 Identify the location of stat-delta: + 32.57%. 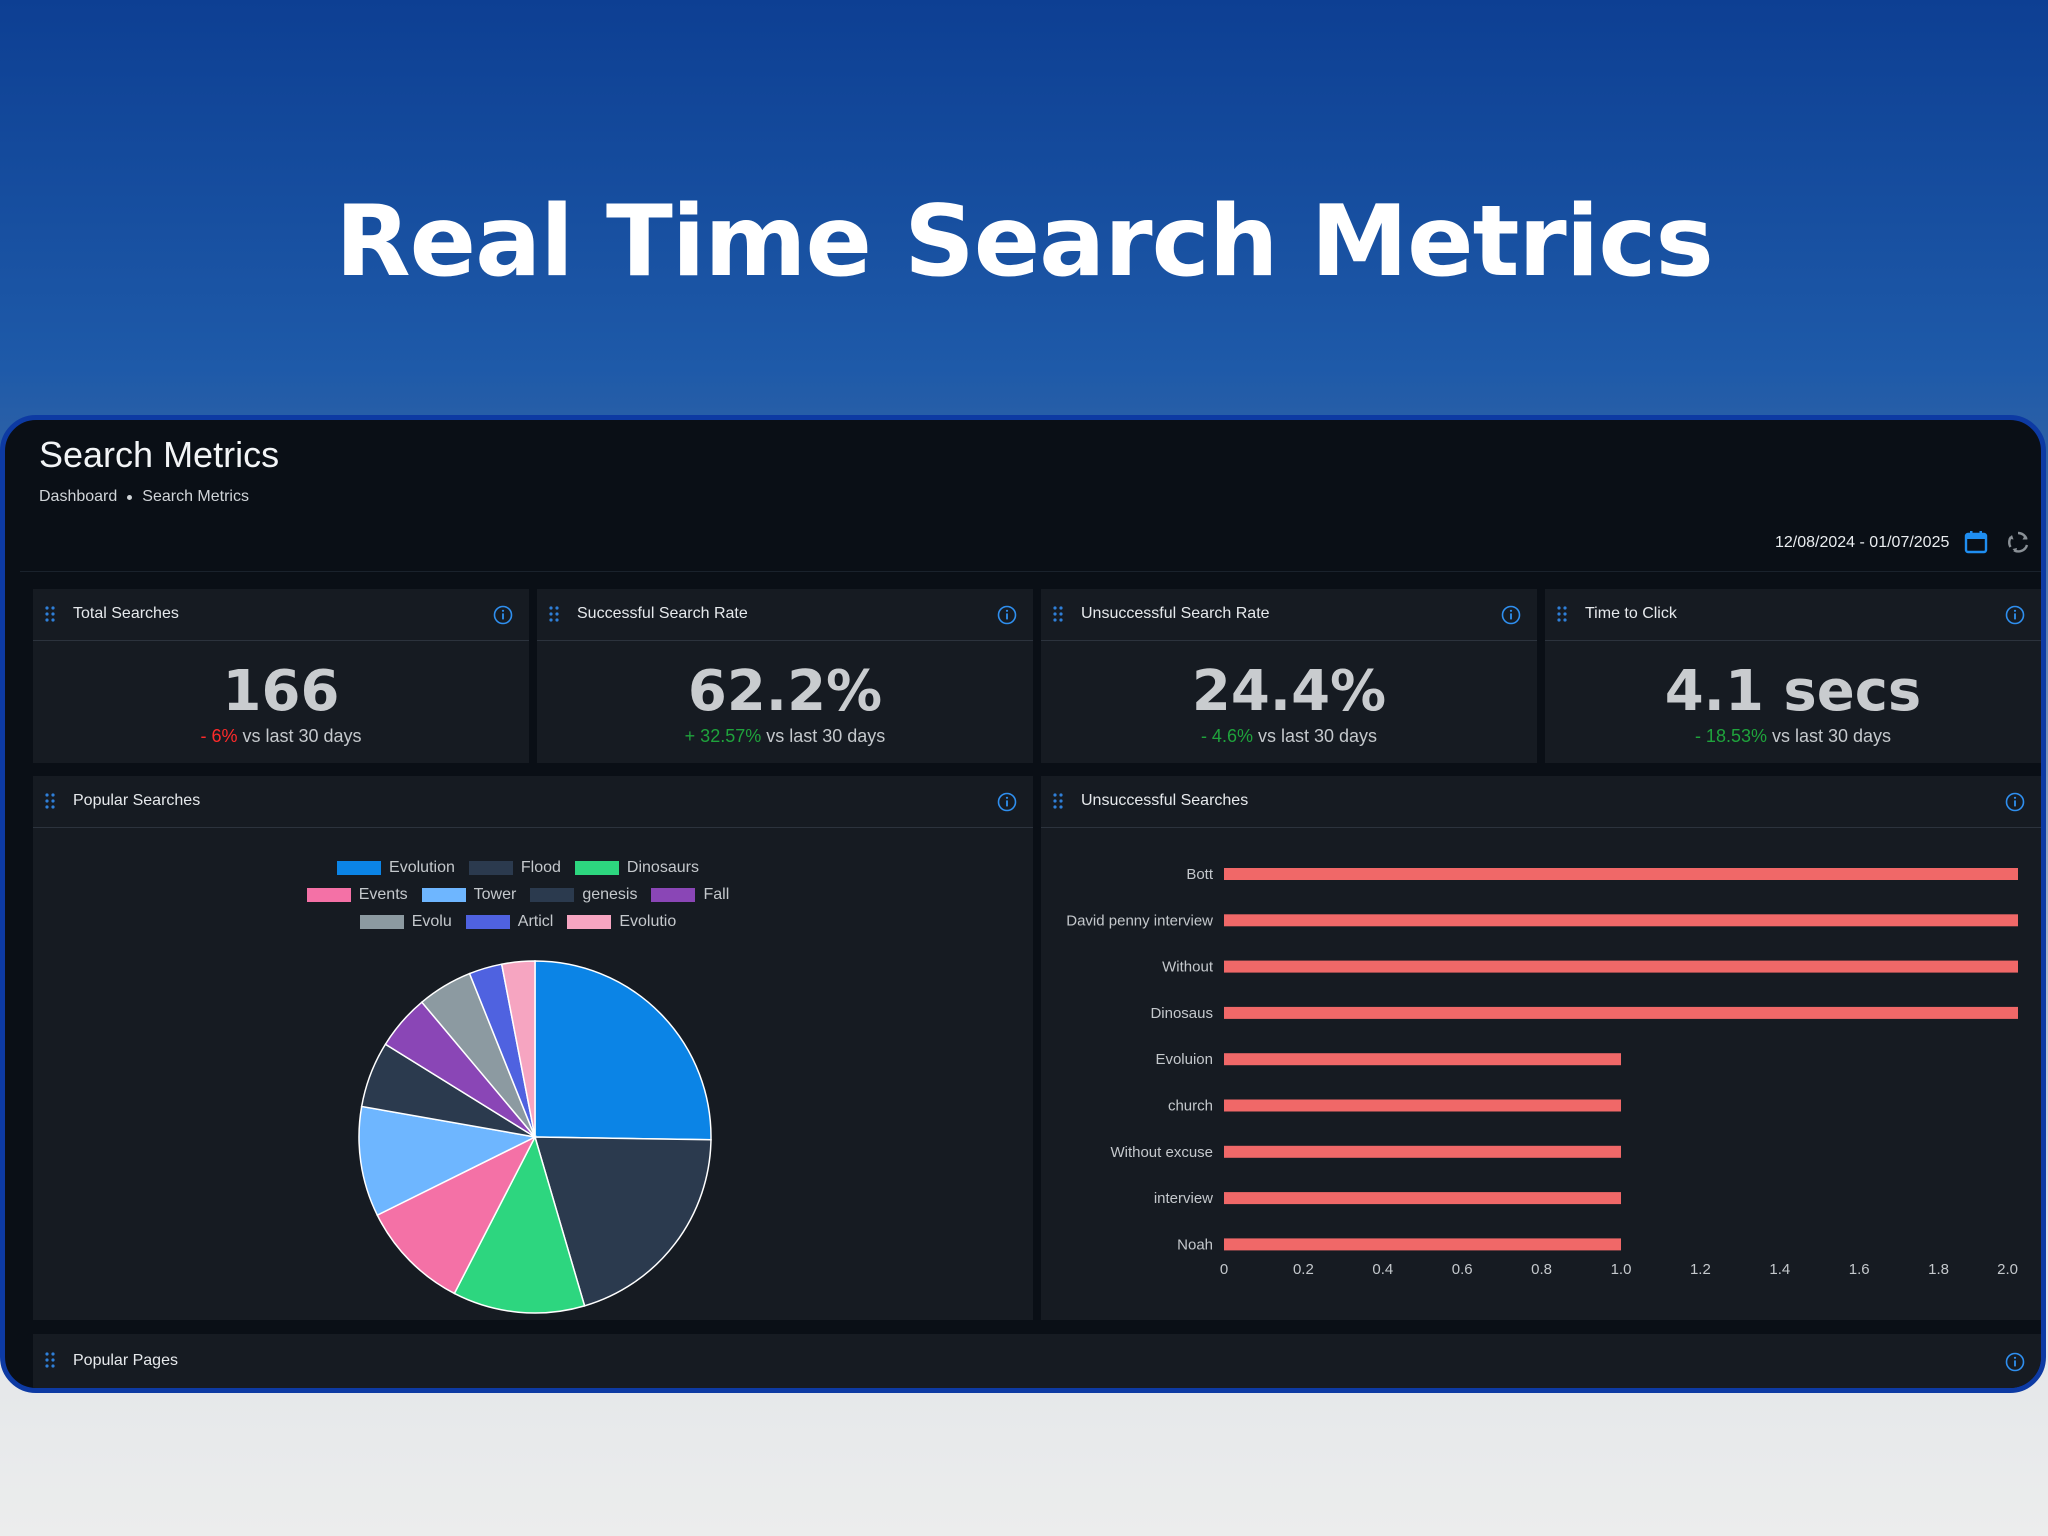
(723, 736).